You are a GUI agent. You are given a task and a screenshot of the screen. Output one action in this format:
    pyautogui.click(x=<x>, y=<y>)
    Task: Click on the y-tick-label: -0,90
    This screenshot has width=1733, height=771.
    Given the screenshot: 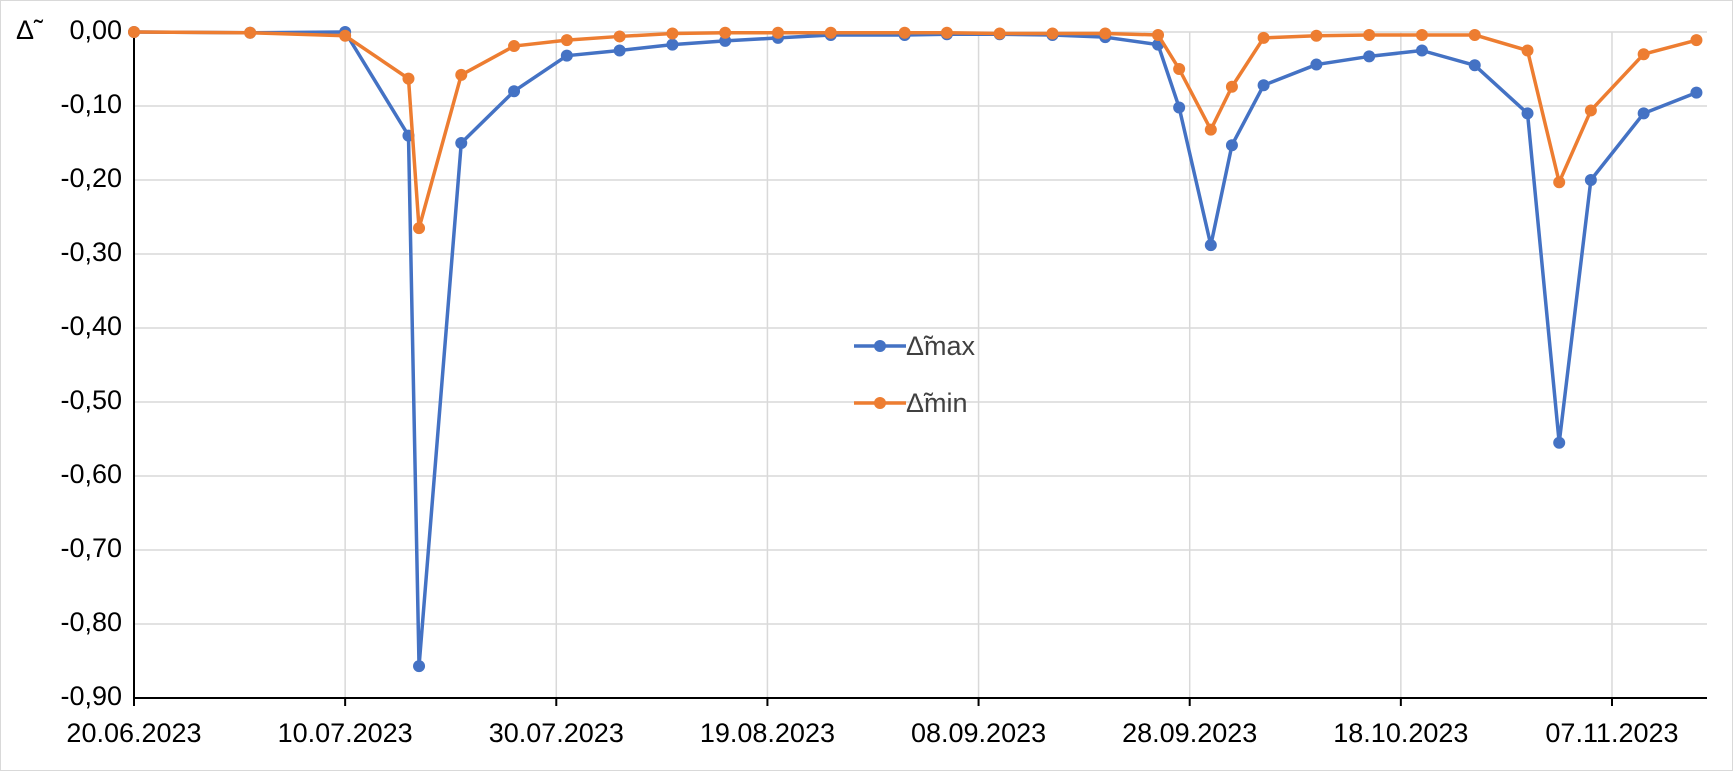 What is the action you would take?
    pyautogui.click(x=91, y=696)
    